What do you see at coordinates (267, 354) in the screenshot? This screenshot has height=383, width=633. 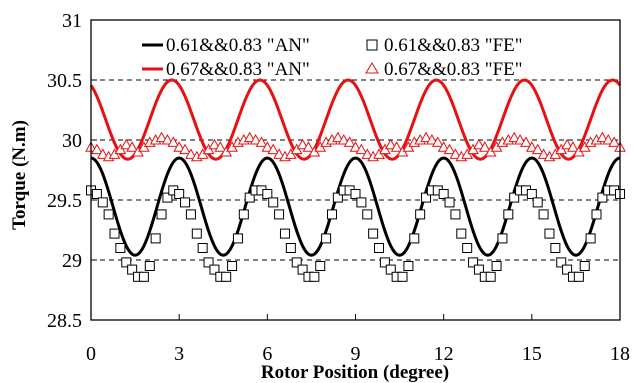 I see `x-tick-label-2: 6` at bounding box center [267, 354].